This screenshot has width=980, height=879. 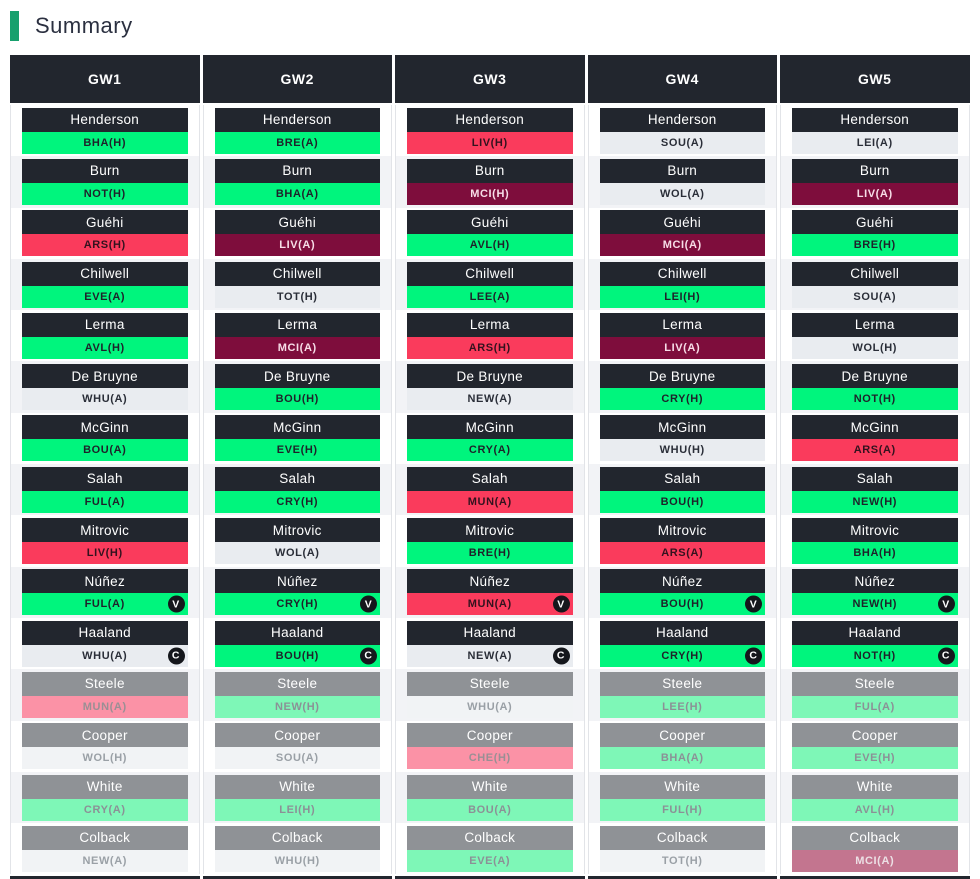 What do you see at coordinates (297, 797) in the screenshot?
I see `player-card-white: White LEI(H)` at bounding box center [297, 797].